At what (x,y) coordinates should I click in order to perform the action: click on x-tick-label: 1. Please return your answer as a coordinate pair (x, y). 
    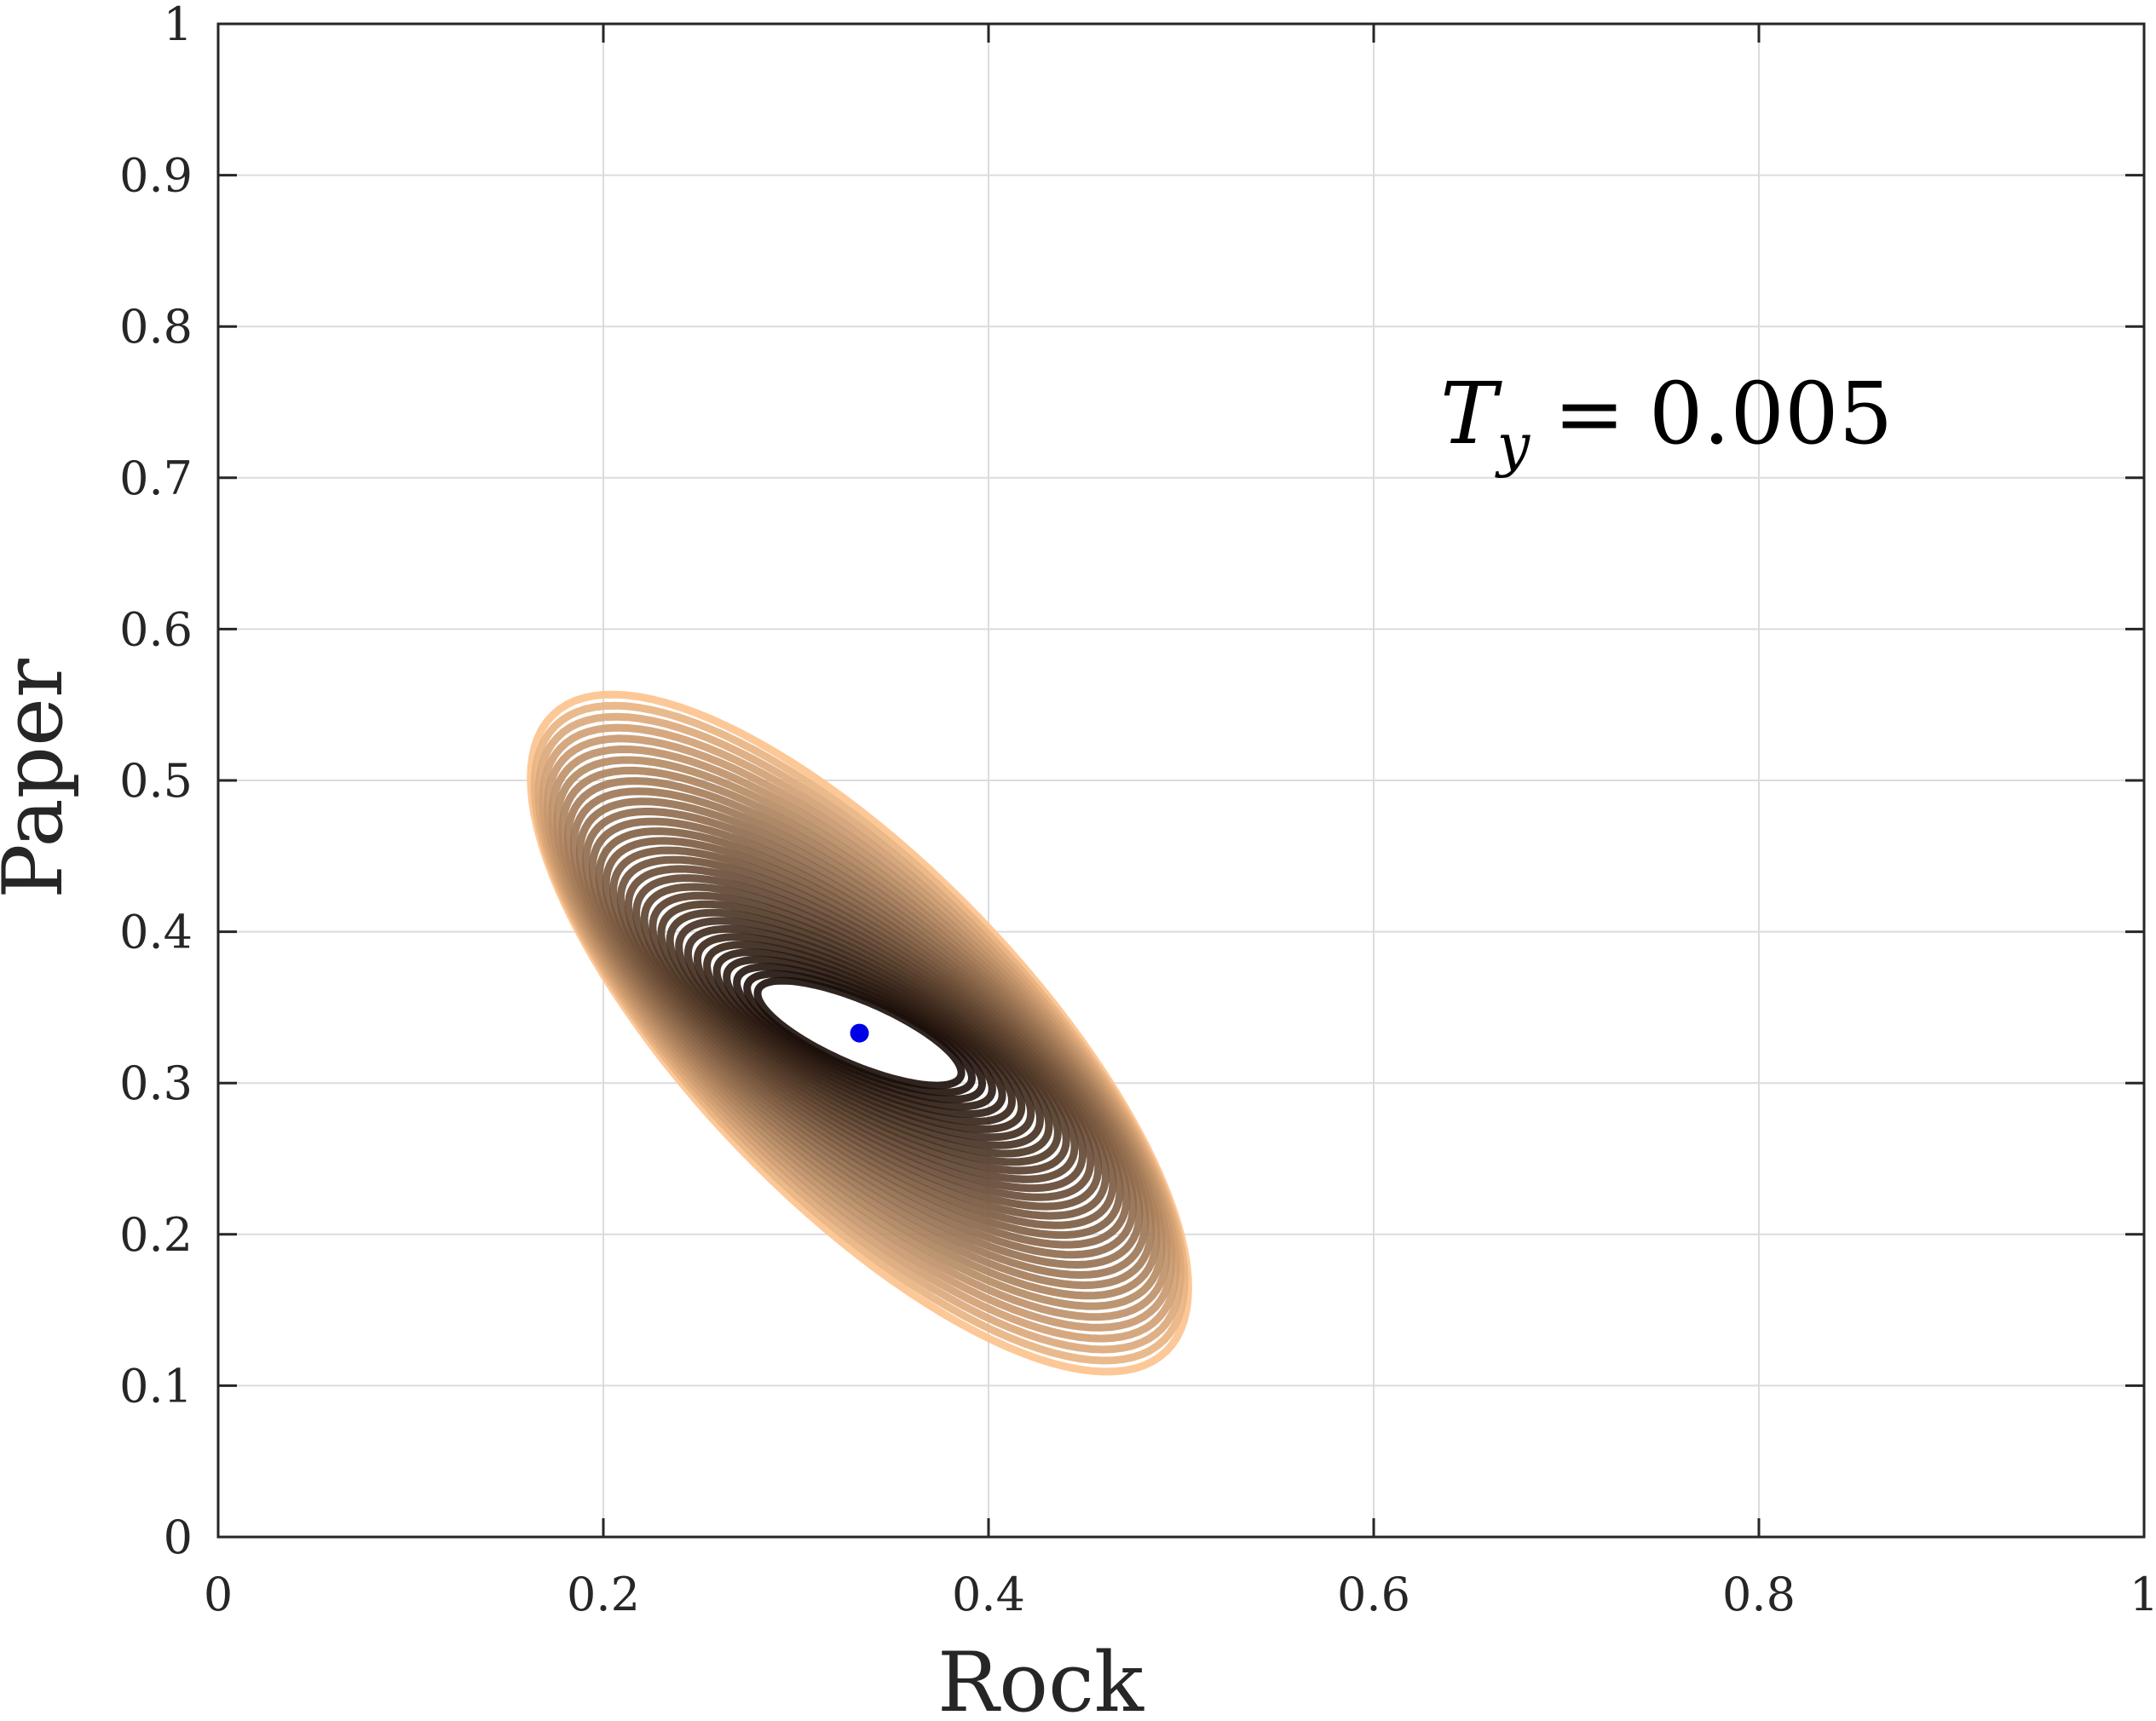
    Looking at the image, I should click on (2143, 1594).